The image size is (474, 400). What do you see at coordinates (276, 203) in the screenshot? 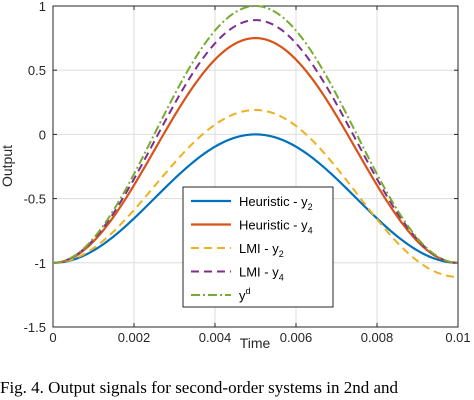
I see `legend-label-1: Heuristic - y2` at bounding box center [276, 203].